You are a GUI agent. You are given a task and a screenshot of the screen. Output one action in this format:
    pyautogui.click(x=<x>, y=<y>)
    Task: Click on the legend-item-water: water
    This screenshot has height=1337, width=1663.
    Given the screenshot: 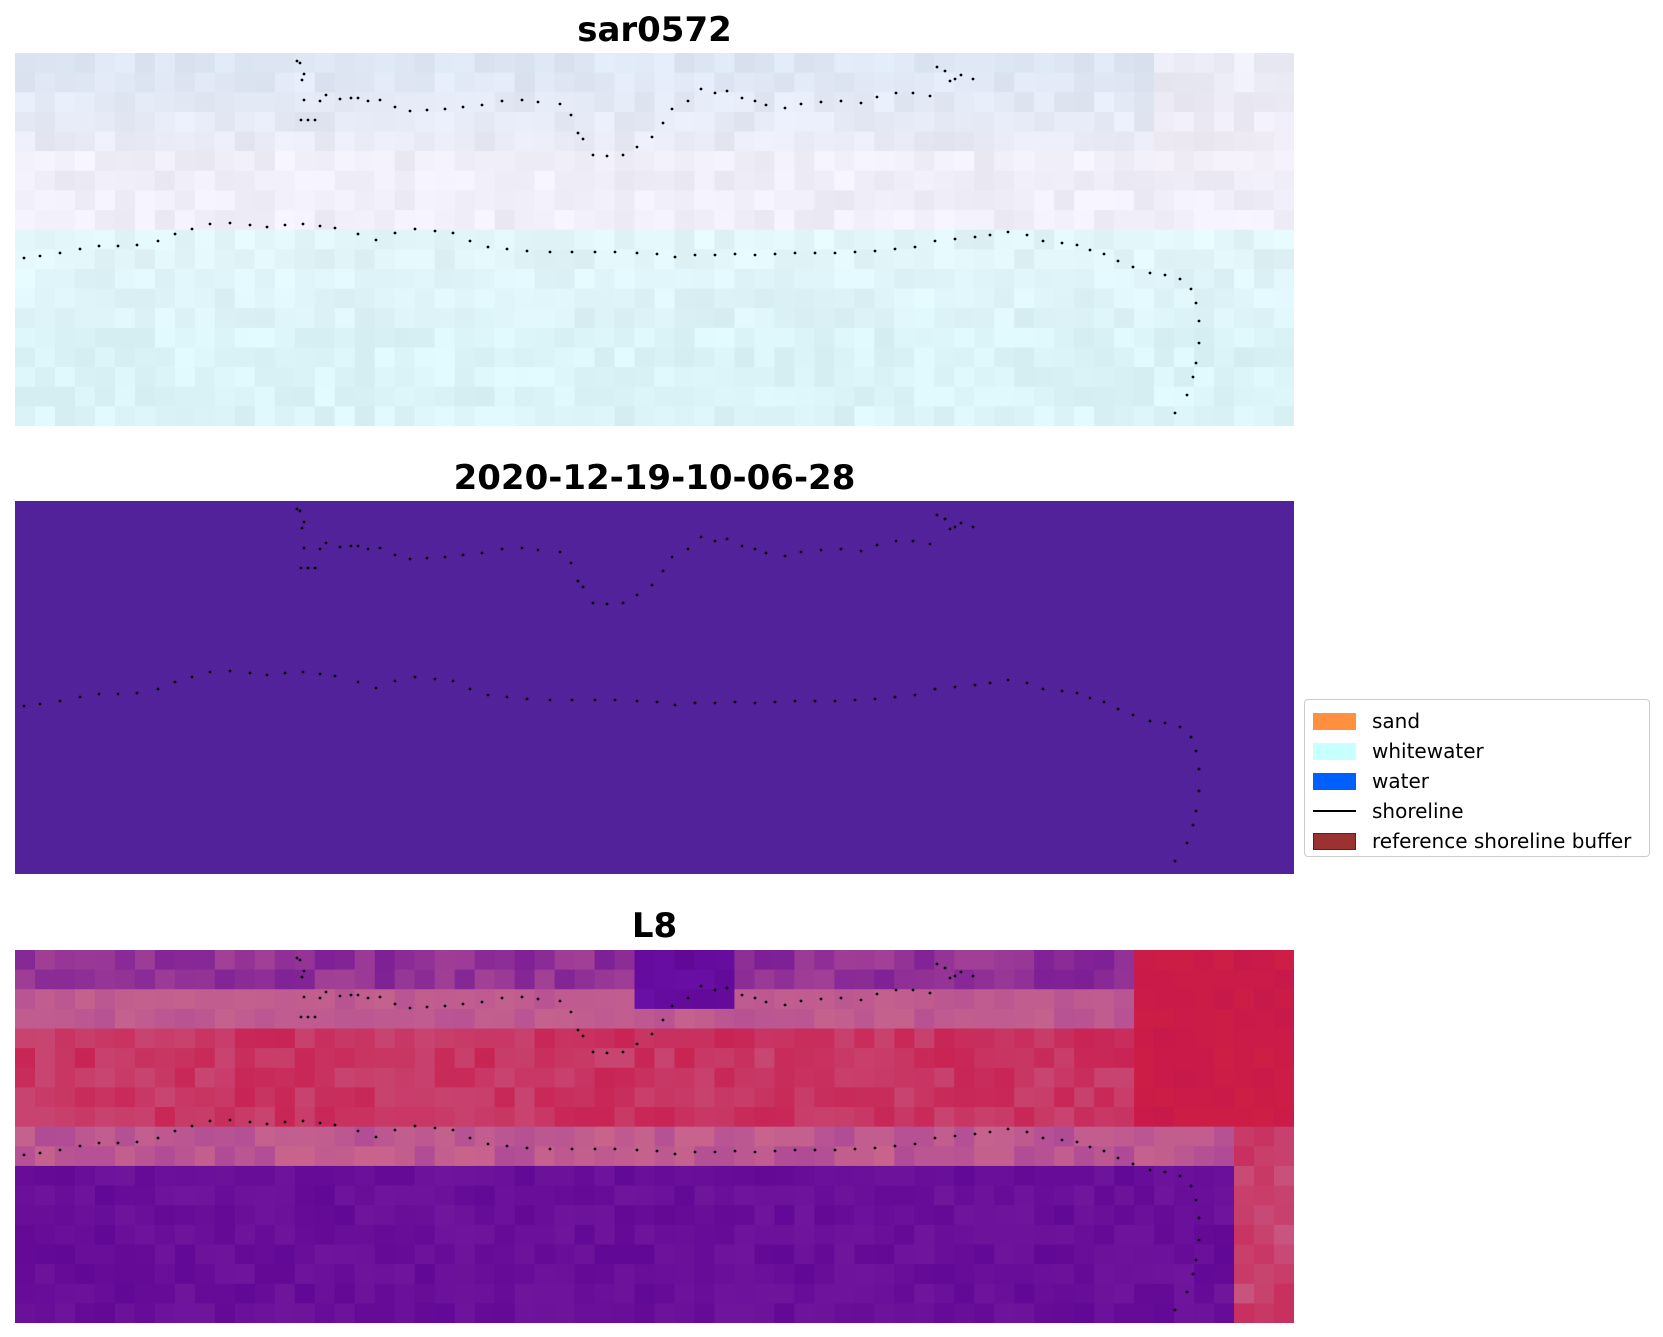 What is the action you would take?
    pyautogui.click(x=1477, y=781)
    